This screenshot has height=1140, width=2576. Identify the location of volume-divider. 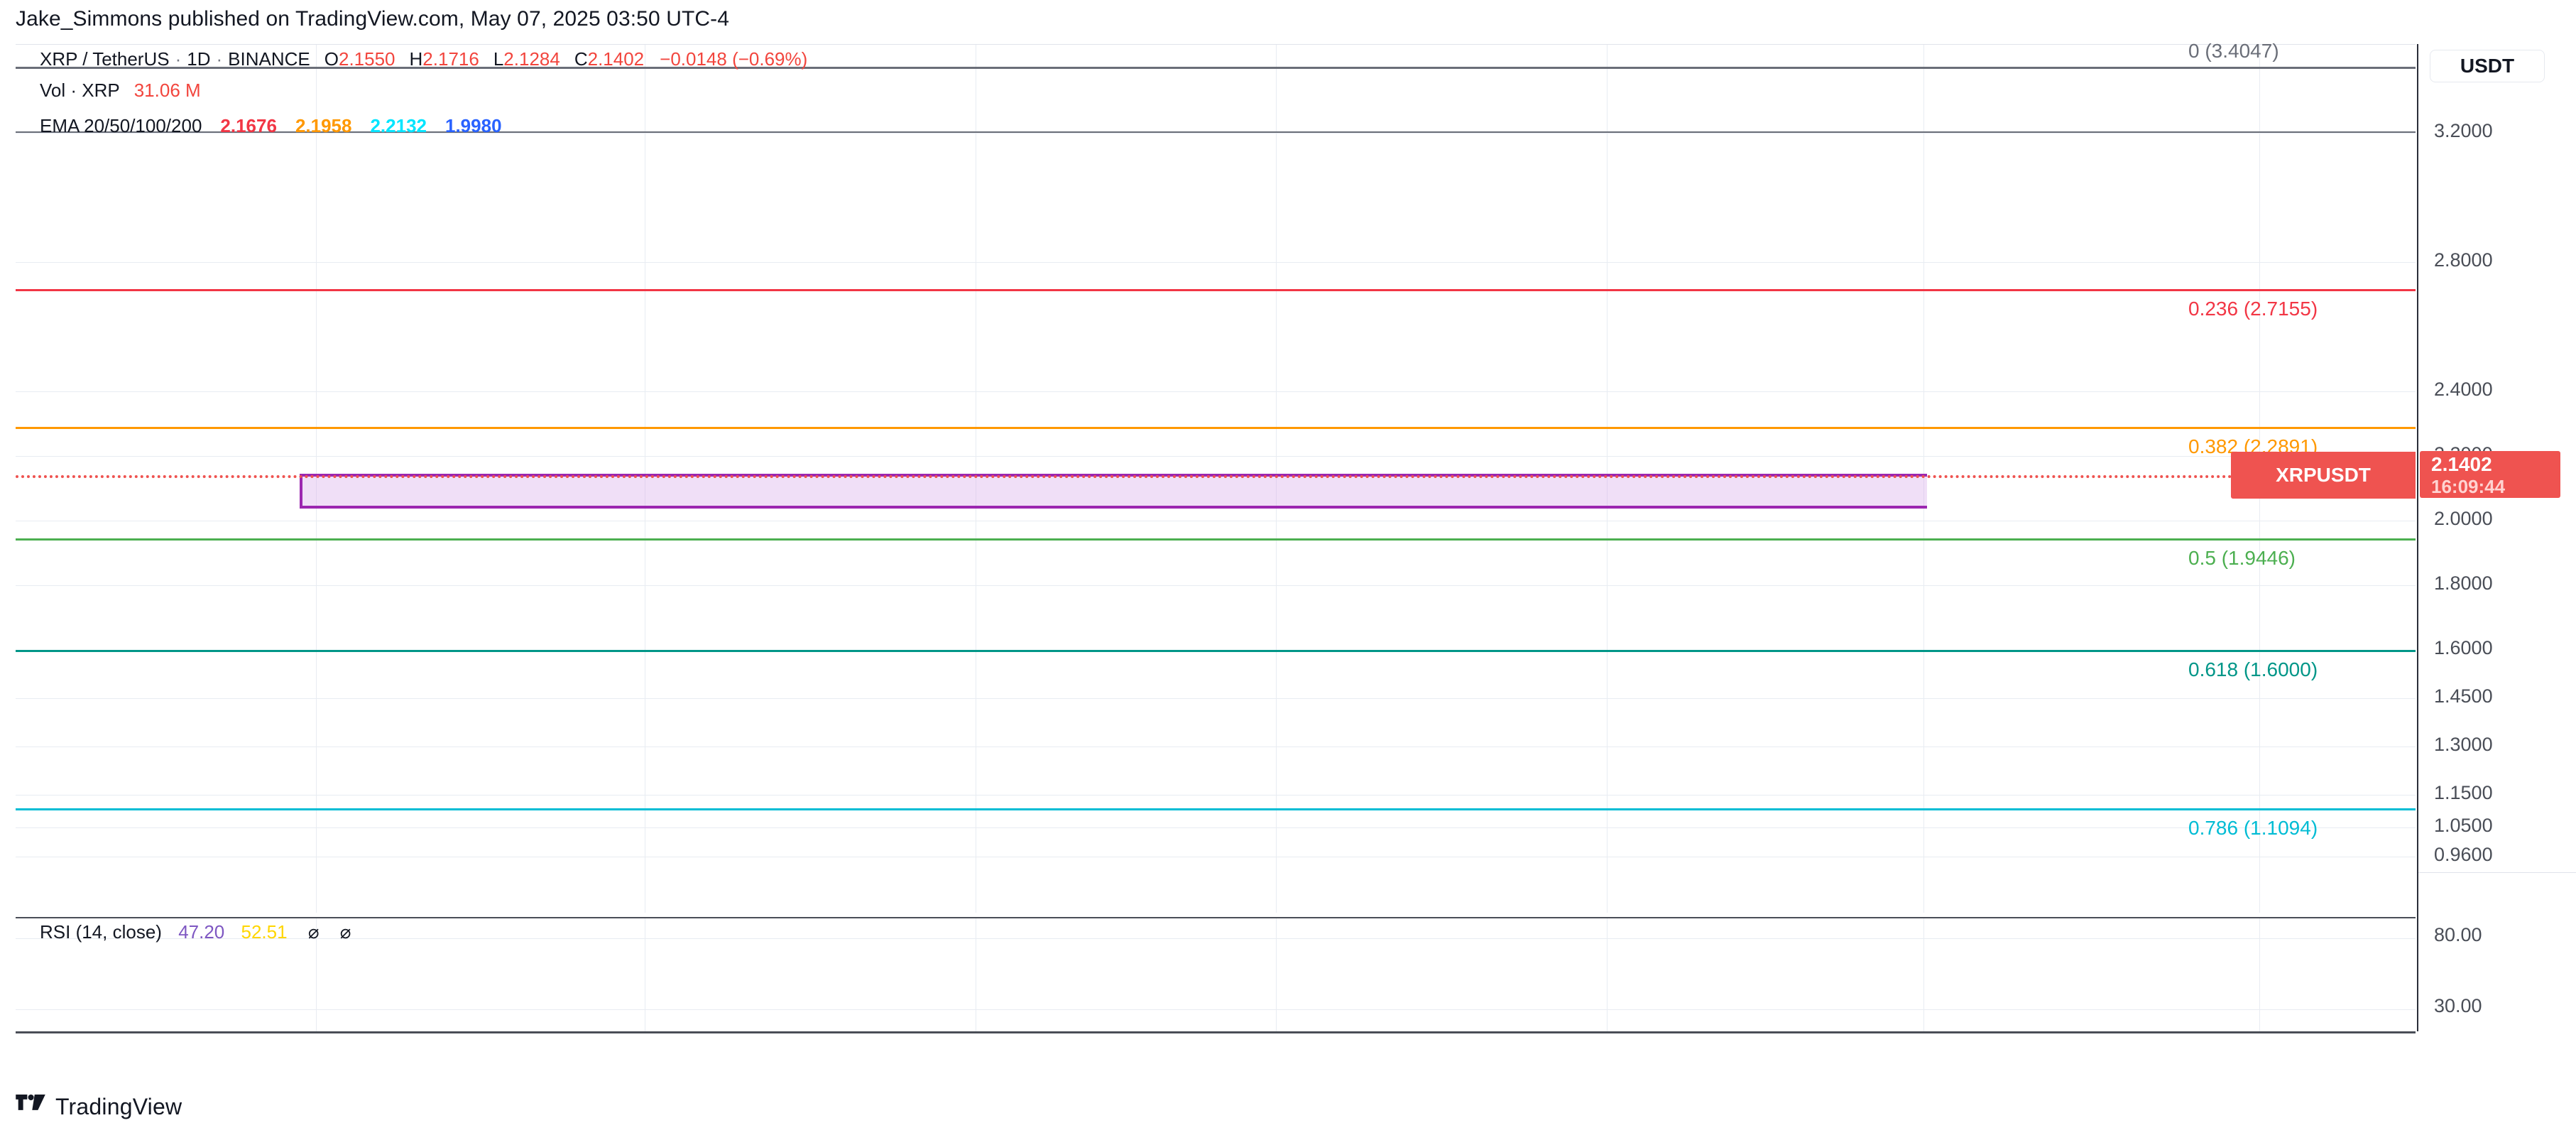
(1216, 132).